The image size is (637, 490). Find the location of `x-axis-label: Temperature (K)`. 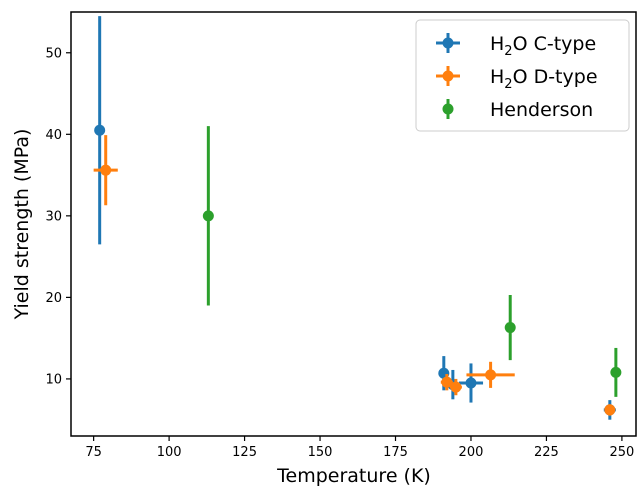

x-axis-label: Temperature (K) is located at coordinates (353, 476).